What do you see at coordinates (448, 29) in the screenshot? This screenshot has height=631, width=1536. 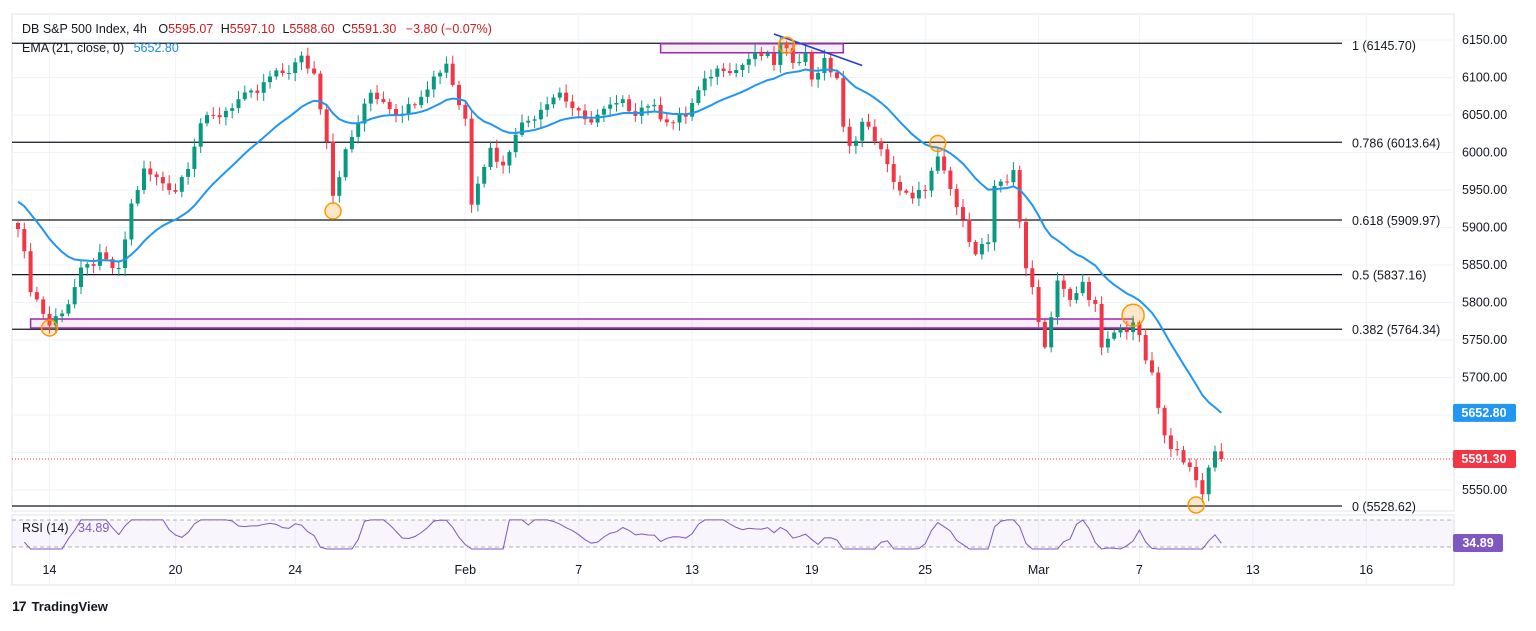 I see `change-value: −3.80 (−0.07%)` at bounding box center [448, 29].